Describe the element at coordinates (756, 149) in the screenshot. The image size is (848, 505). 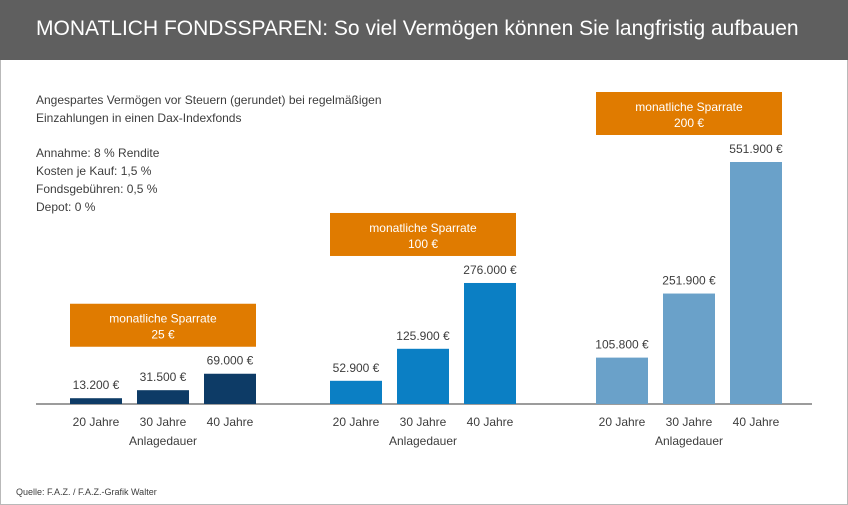
I see `data-label: 551.900 €` at that location.